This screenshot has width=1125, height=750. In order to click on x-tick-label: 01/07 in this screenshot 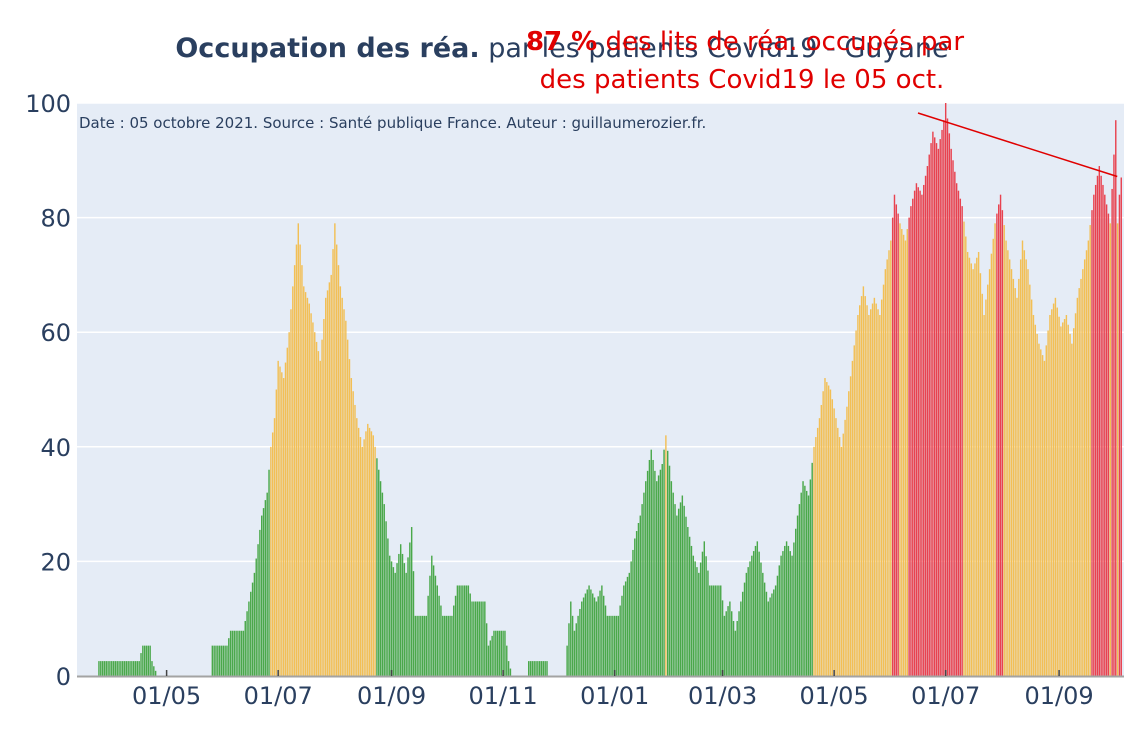, I will do `click(945, 696)`.